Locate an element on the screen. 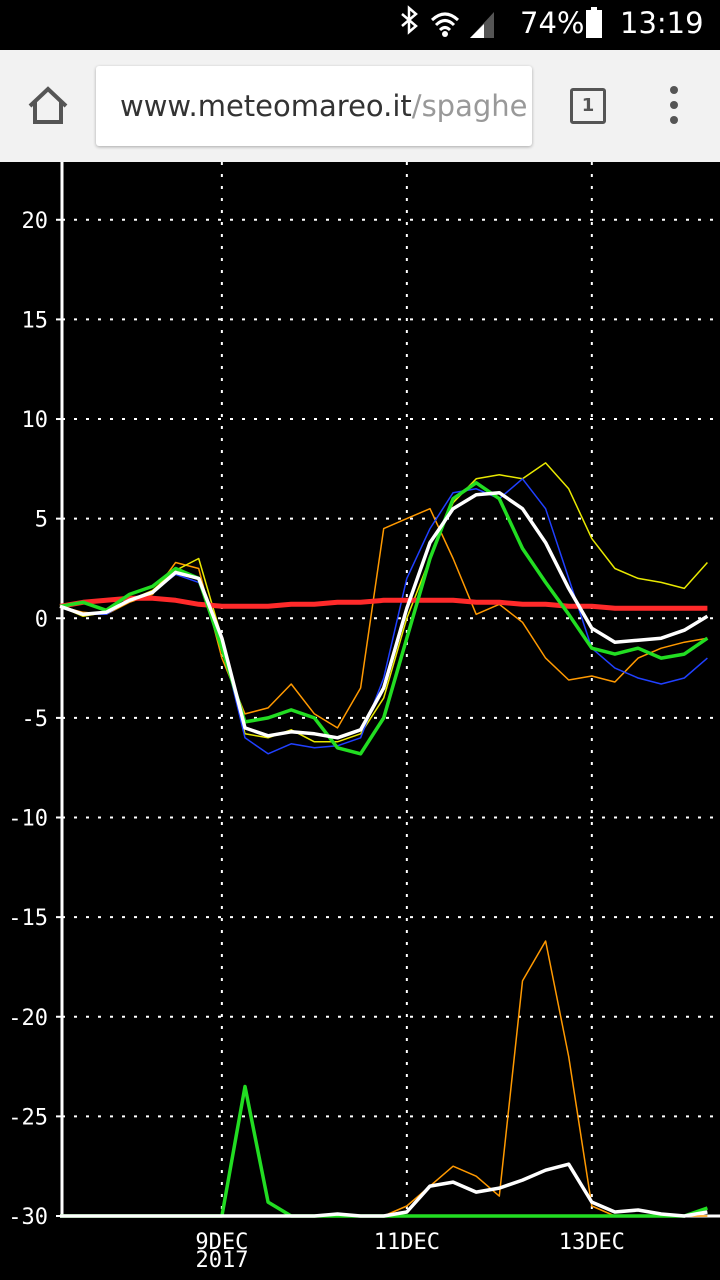  tab-switcher: 1 is located at coordinates (588, 106).